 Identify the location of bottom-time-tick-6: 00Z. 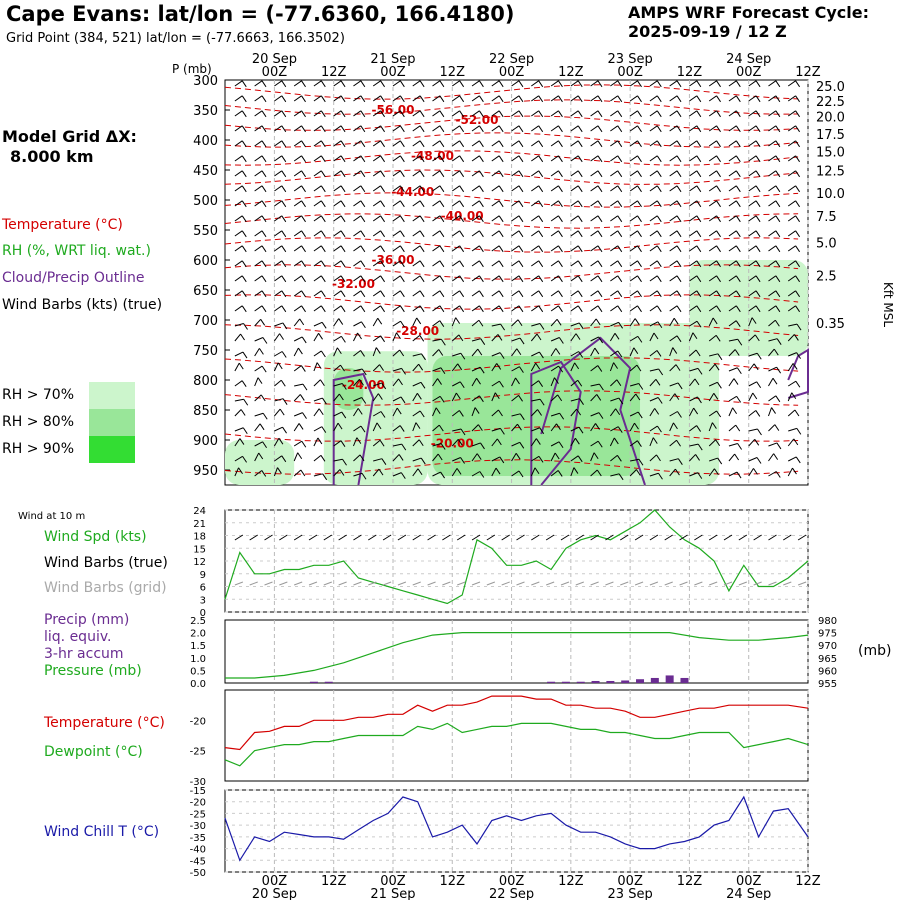
(630, 881).